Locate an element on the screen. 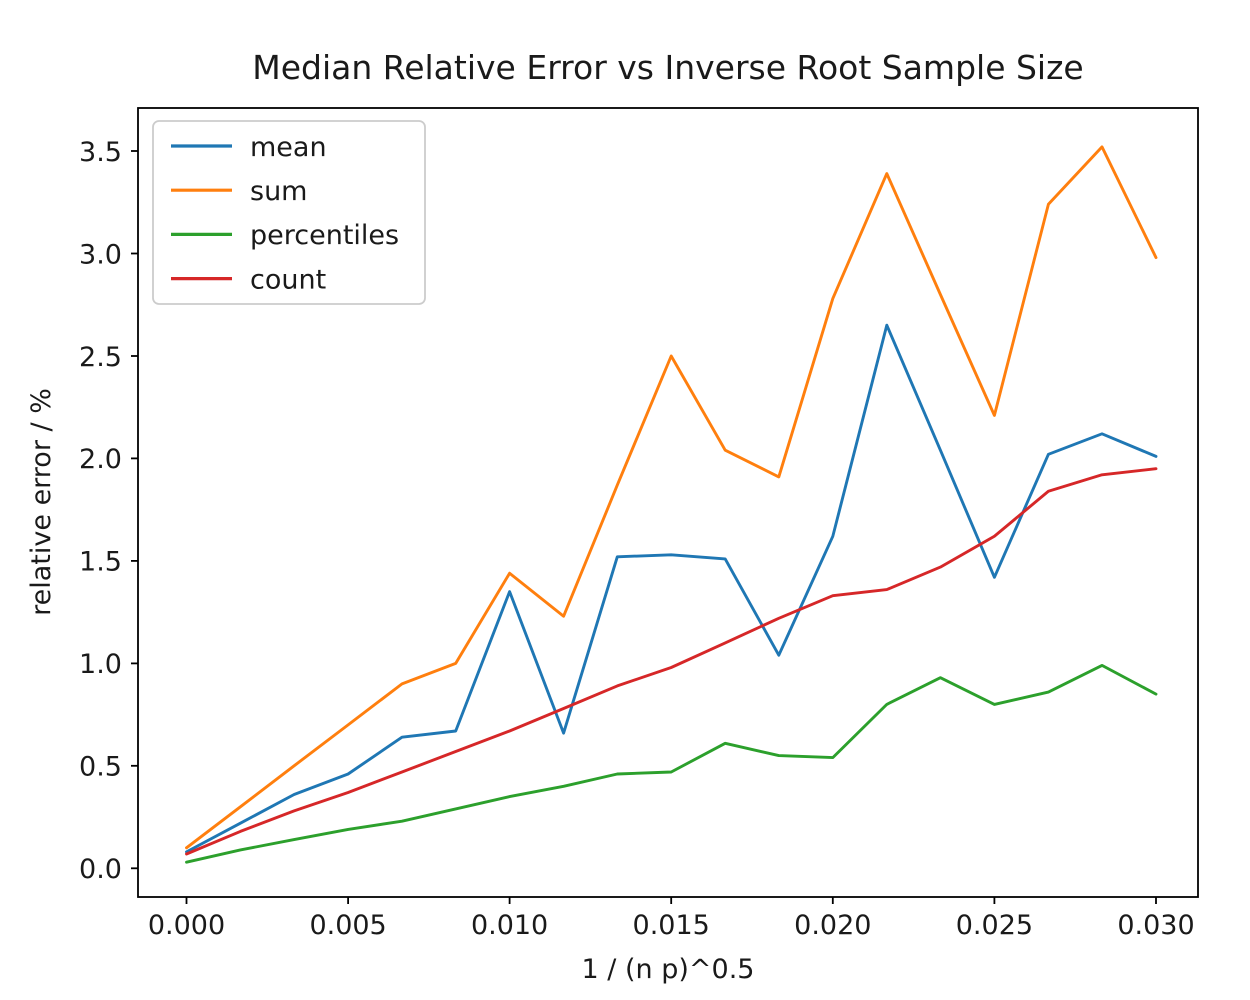 This screenshot has height=1000, width=1250. y-axis-tick-labels: 0.0 0.5 1.0 1.5 2.0 2.5 3.0 3.5 is located at coordinates (100, 511).